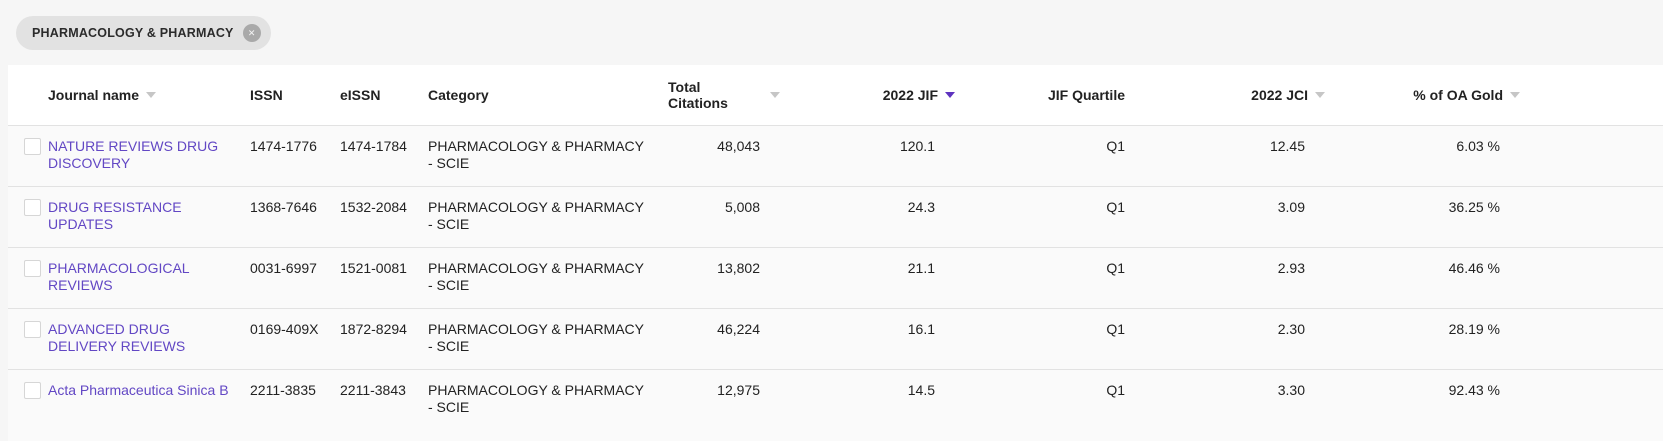 The width and height of the screenshot is (1663, 441). I want to click on issn-value: 1368-7646, so click(283, 207).